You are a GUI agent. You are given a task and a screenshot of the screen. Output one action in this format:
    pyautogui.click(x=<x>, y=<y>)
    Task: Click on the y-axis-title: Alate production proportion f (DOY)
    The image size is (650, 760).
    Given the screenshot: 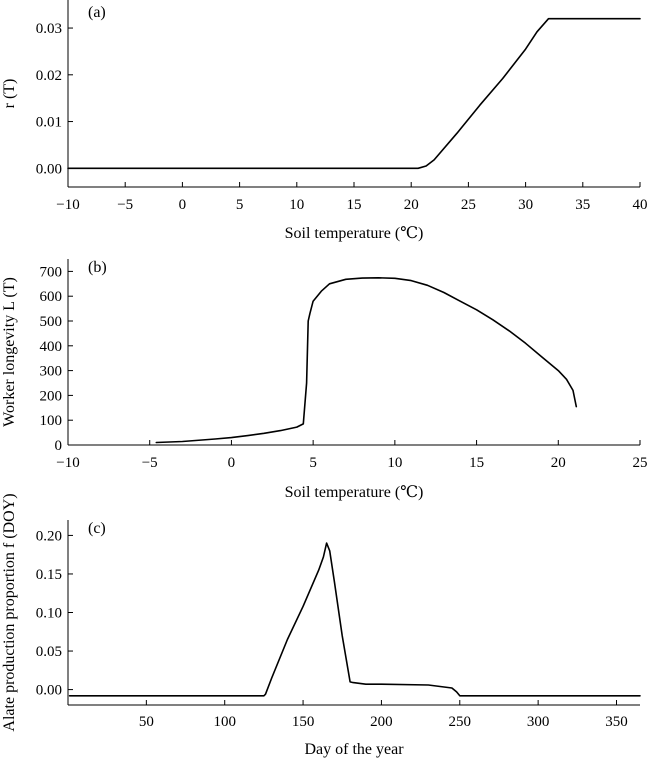 What is the action you would take?
    pyautogui.click(x=9, y=612)
    